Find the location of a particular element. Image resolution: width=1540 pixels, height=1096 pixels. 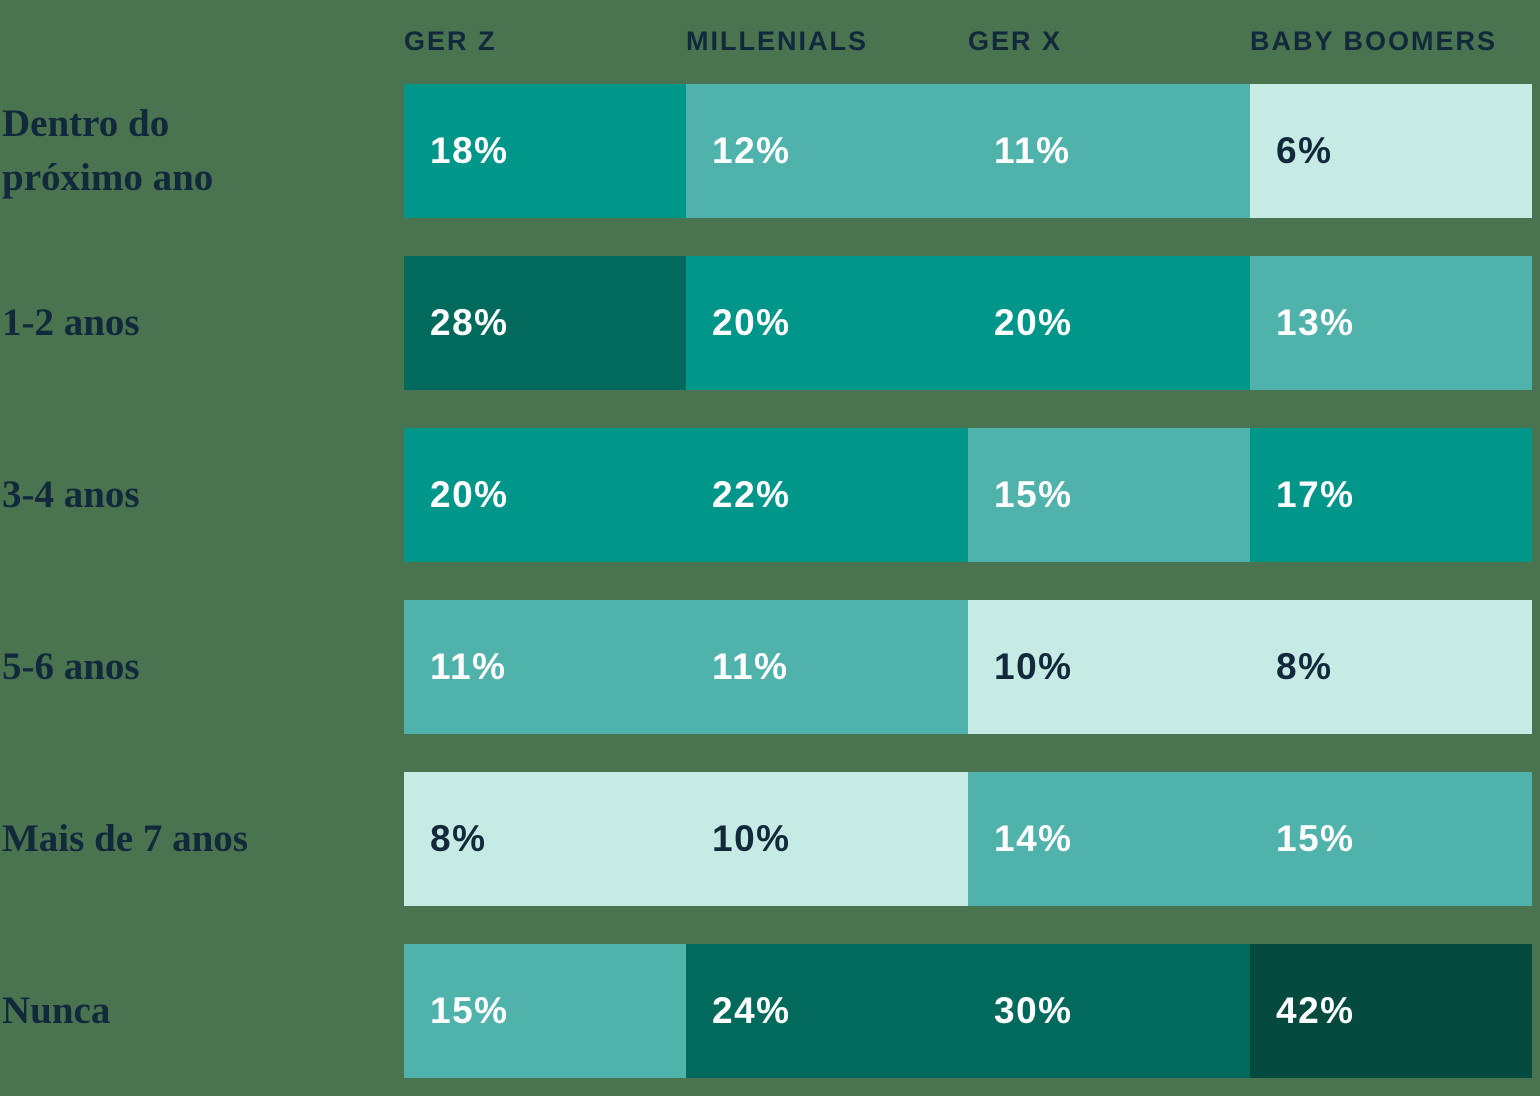

heatmap-cell: 30% is located at coordinates (1109, 1011).